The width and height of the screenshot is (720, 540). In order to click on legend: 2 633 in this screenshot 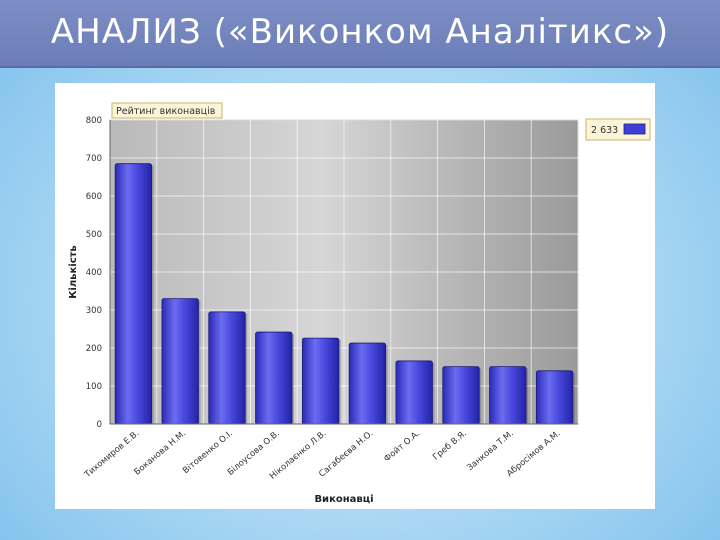, I will do `click(618, 129)`.